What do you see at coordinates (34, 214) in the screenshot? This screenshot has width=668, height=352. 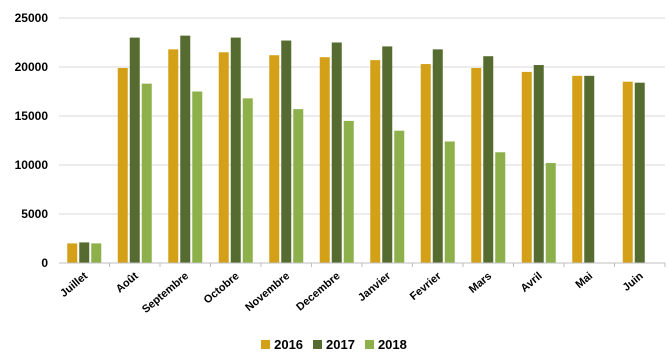 I see `y-tick-label: 5000` at bounding box center [34, 214].